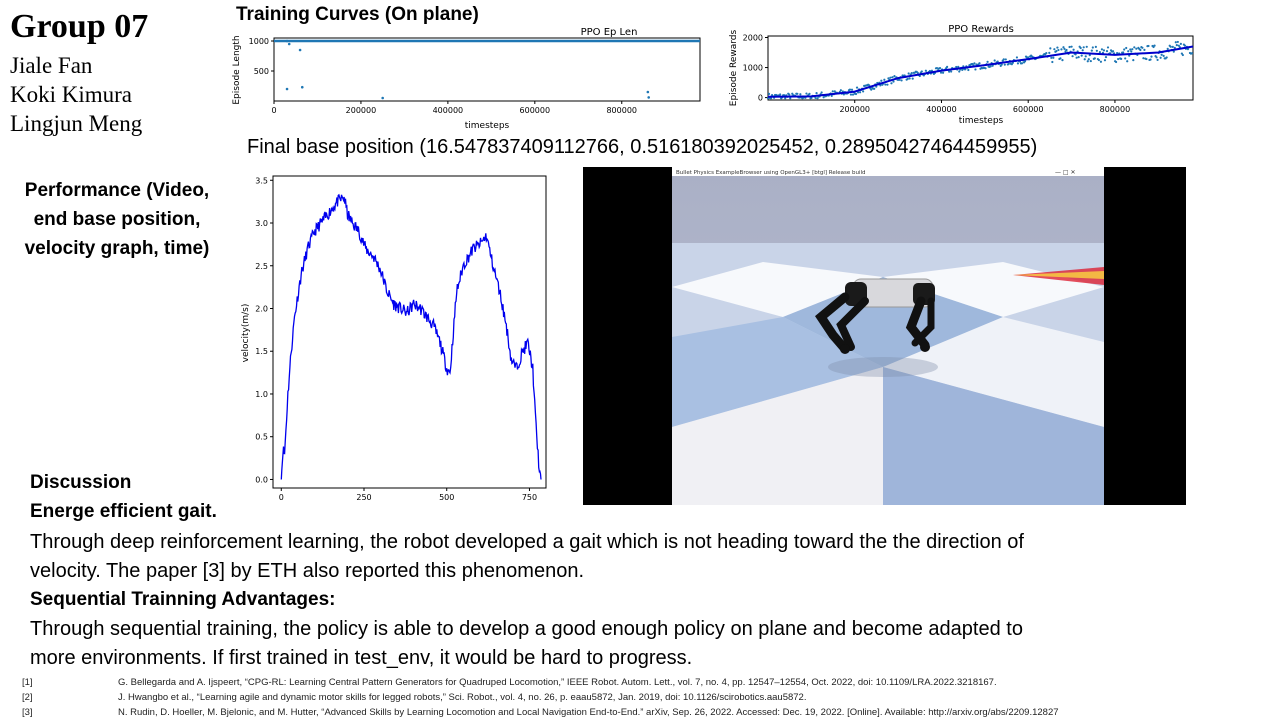  What do you see at coordinates (237, 69) in the screenshot?
I see `ep-len-ylabel: Episode Length` at bounding box center [237, 69].